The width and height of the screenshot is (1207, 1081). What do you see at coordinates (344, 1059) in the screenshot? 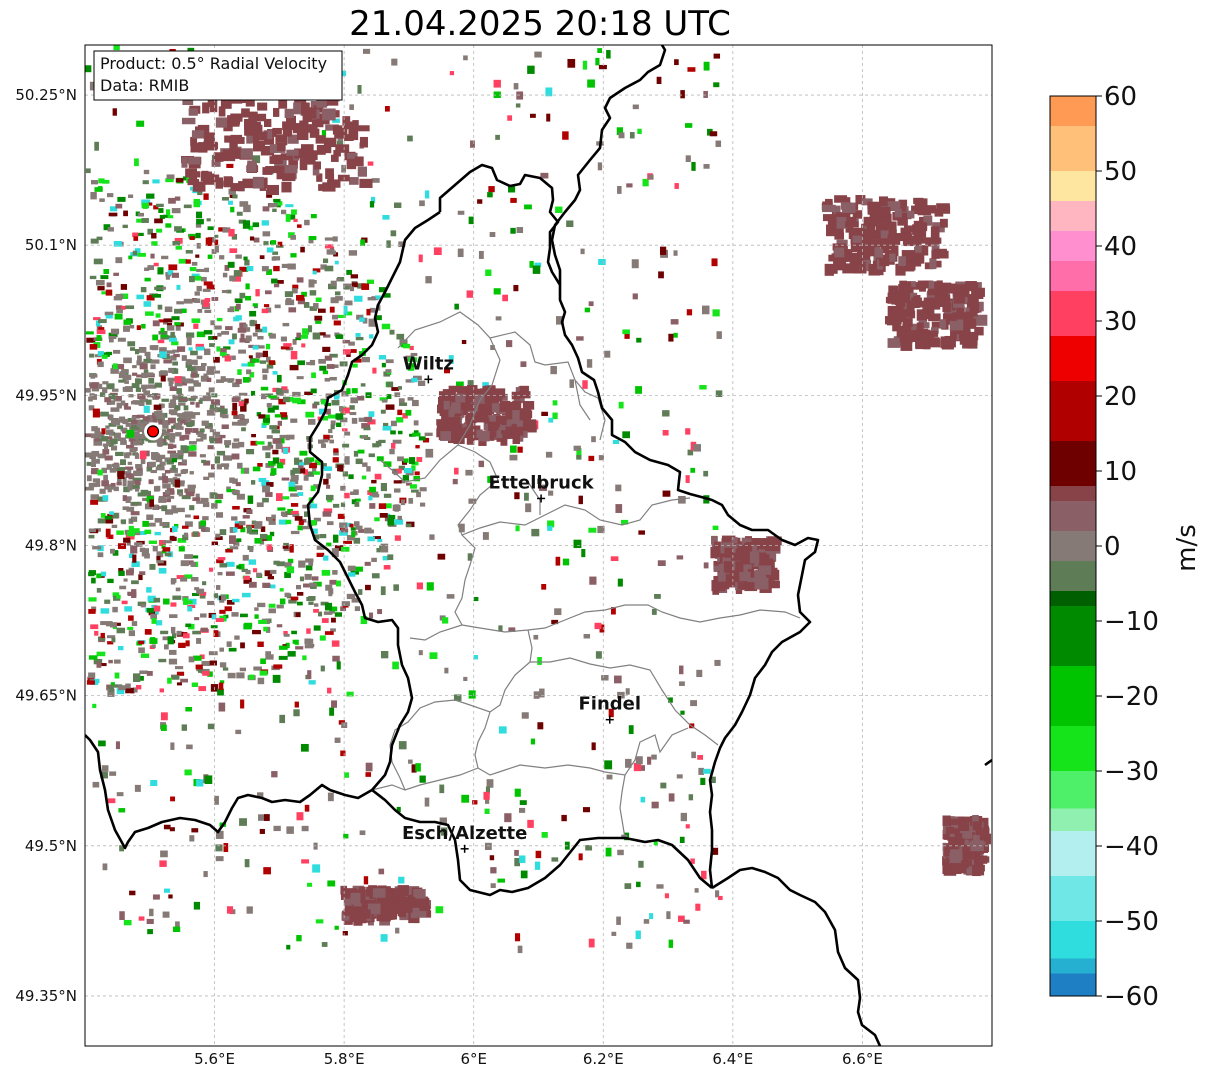
I see `x-tick-label: 5.8°E` at bounding box center [344, 1059].